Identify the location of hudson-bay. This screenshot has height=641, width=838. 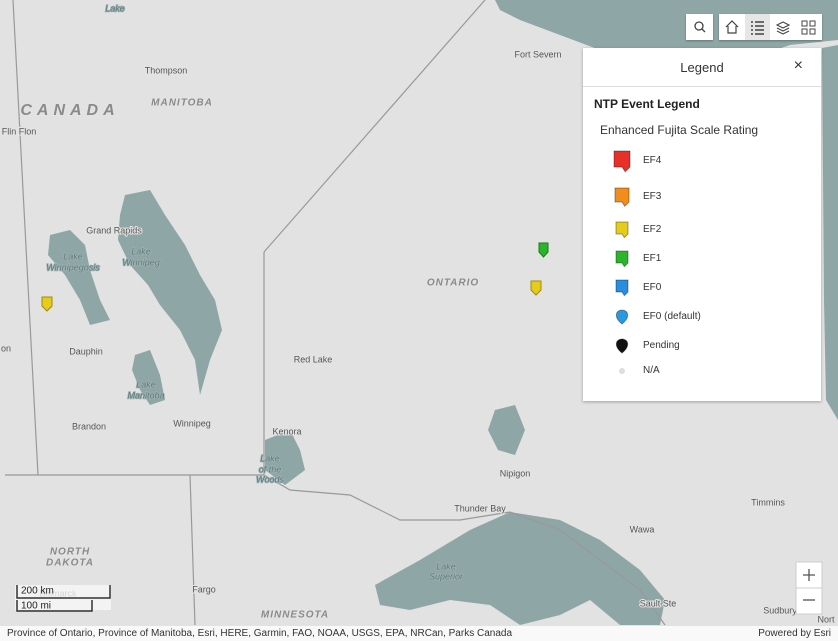
(666, 27).